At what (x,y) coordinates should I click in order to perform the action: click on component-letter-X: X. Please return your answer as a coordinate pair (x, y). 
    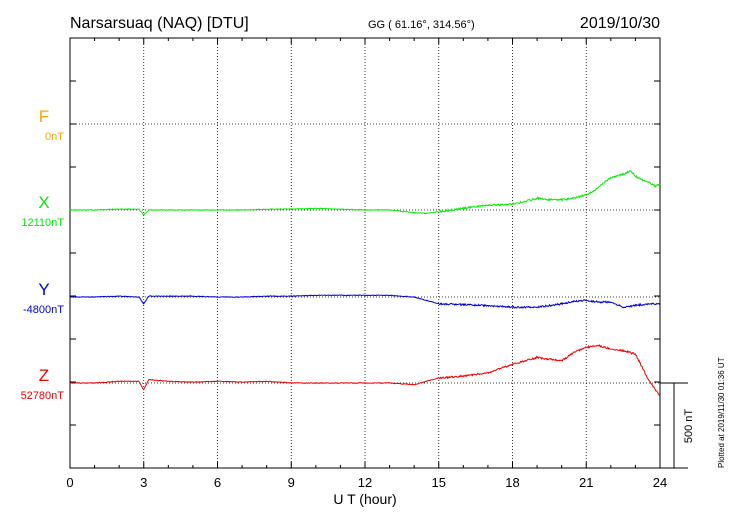
    Looking at the image, I should click on (43, 202).